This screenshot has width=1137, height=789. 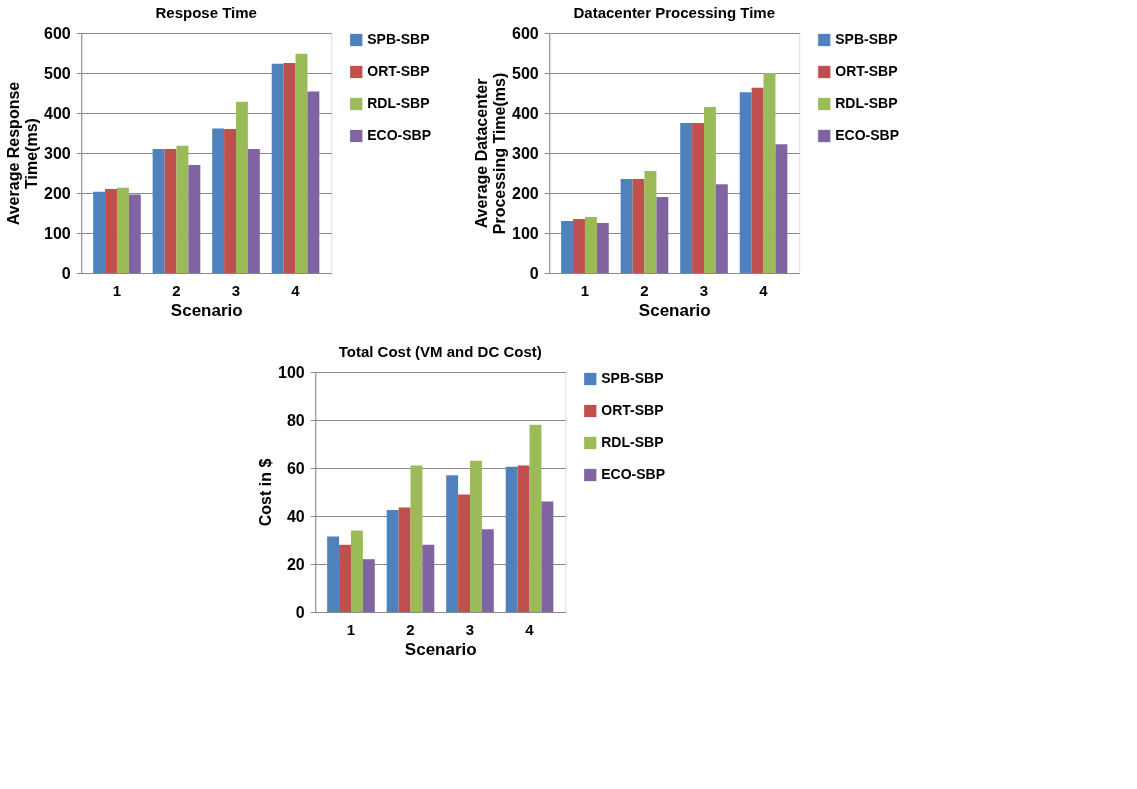 I want to click on y-tick-label: 40, so click(x=295, y=516).